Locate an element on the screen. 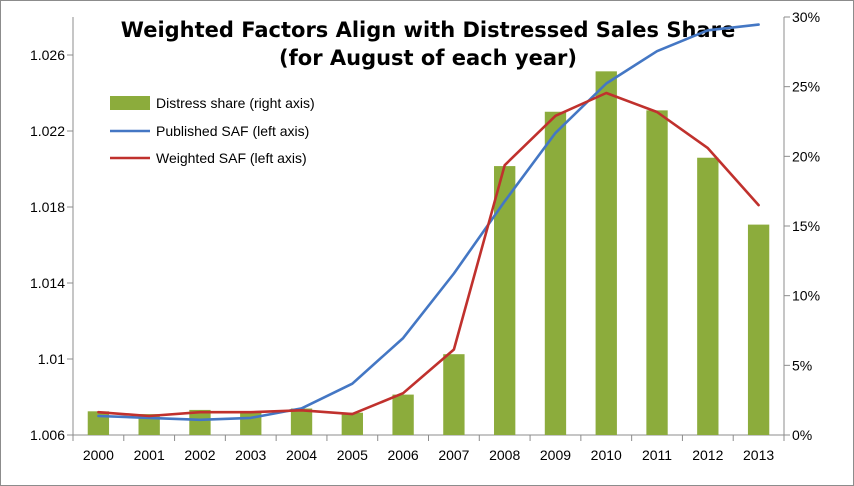  distress-bar-2010 is located at coordinates (606, 253).